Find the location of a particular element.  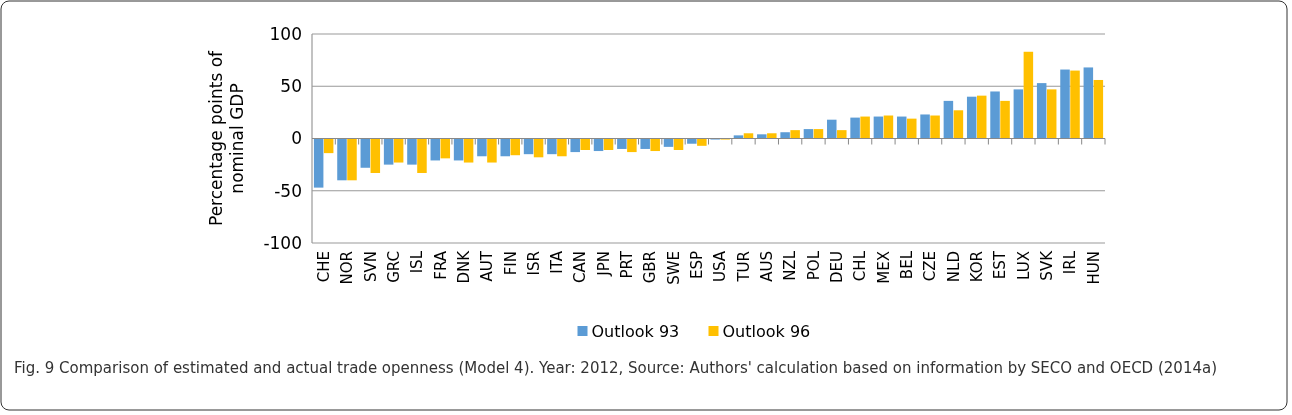

x-tick-label: CAN is located at coordinates (580, 267).